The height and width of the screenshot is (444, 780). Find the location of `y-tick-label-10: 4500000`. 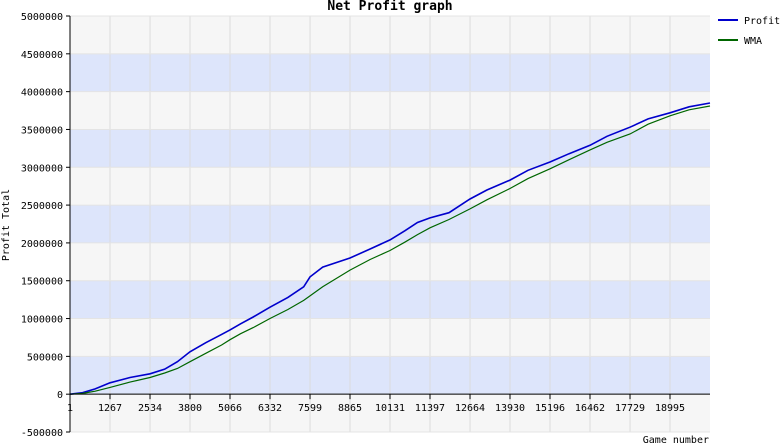

y-tick-label-10: 4500000 is located at coordinates (42, 55).